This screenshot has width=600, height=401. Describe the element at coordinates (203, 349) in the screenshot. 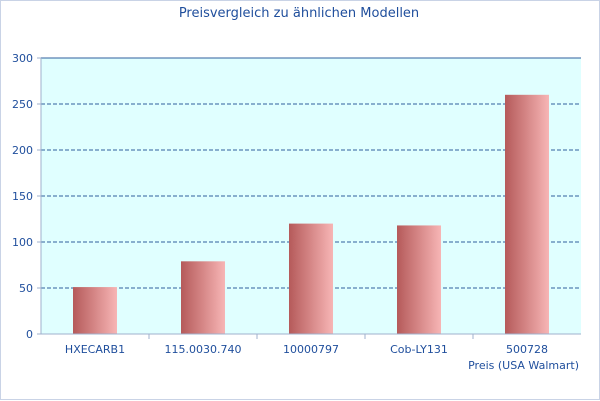

I see `x-tick-label: 115.0030.740` at that location.